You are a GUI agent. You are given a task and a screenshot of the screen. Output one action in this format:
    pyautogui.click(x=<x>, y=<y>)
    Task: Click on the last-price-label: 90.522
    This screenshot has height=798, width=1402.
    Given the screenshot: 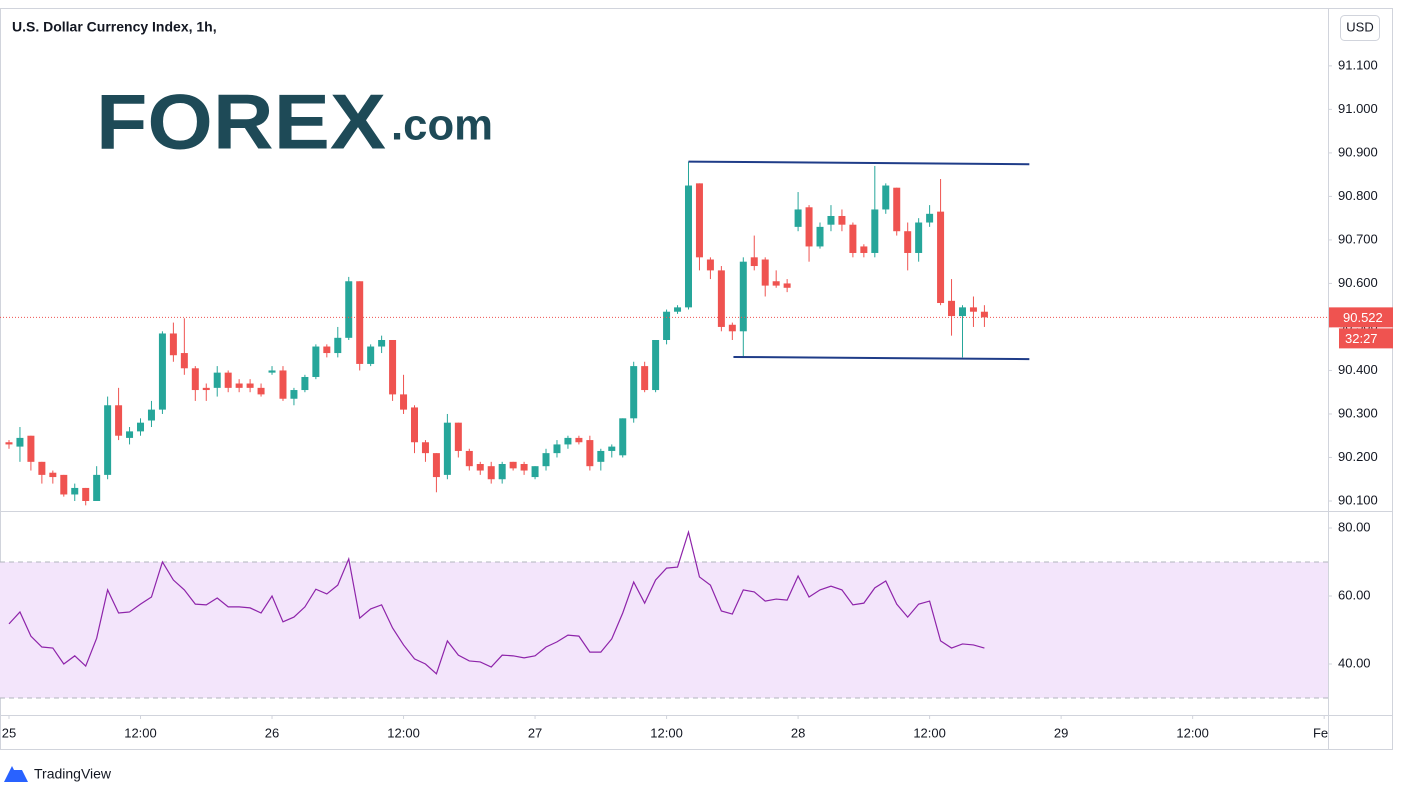 What is the action you would take?
    pyautogui.click(x=1363, y=317)
    